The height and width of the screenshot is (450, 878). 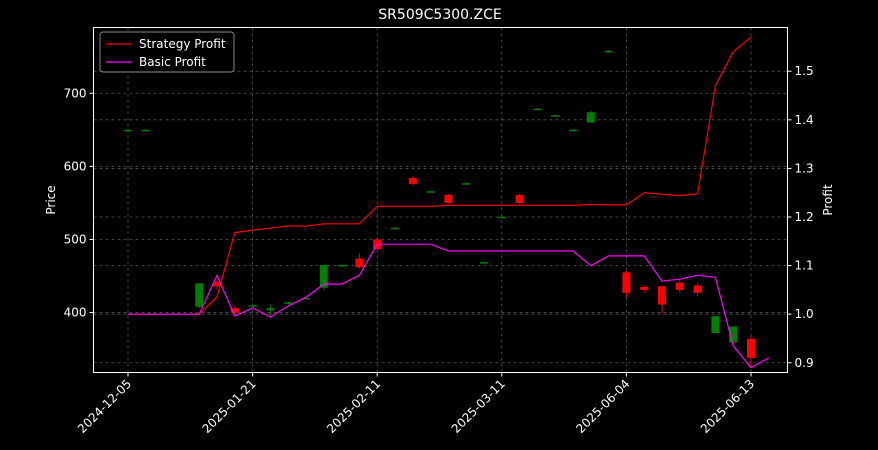 What do you see at coordinates (804, 363) in the screenshot?
I see `y2-tick-label: 0.9` at bounding box center [804, 363].